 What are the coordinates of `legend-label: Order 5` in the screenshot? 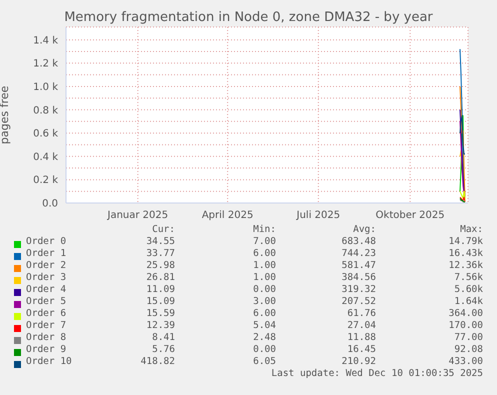 It's located at (46, 301).